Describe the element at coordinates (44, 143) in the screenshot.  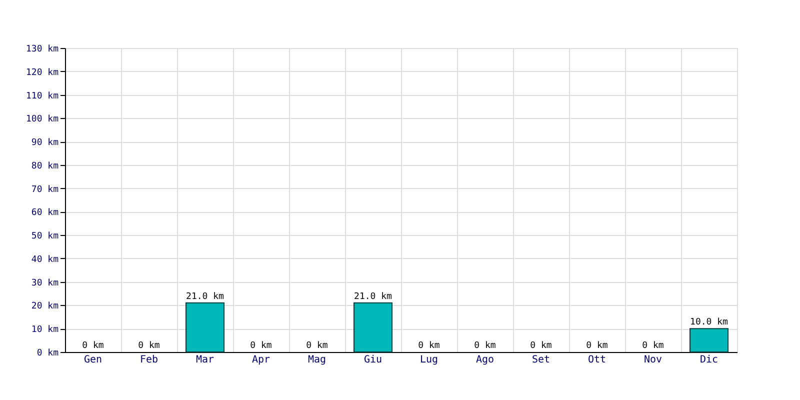
I see `y-tick-label: 90 km` at that location.